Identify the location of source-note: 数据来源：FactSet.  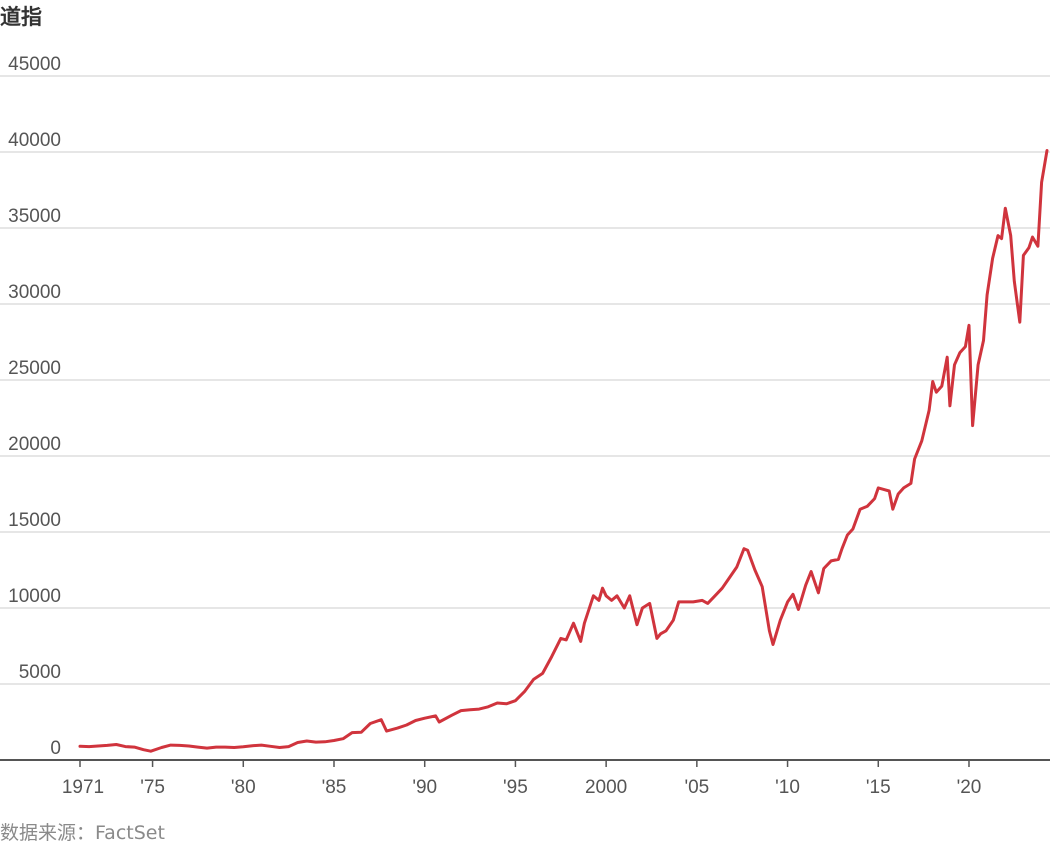
(82, 833).